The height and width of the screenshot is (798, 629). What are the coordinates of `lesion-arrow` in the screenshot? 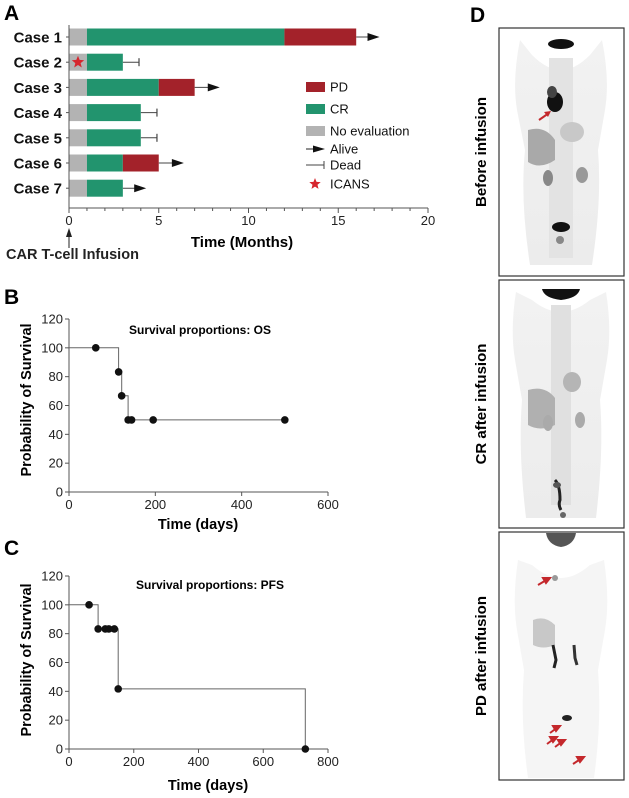 It's located at (544, 116).